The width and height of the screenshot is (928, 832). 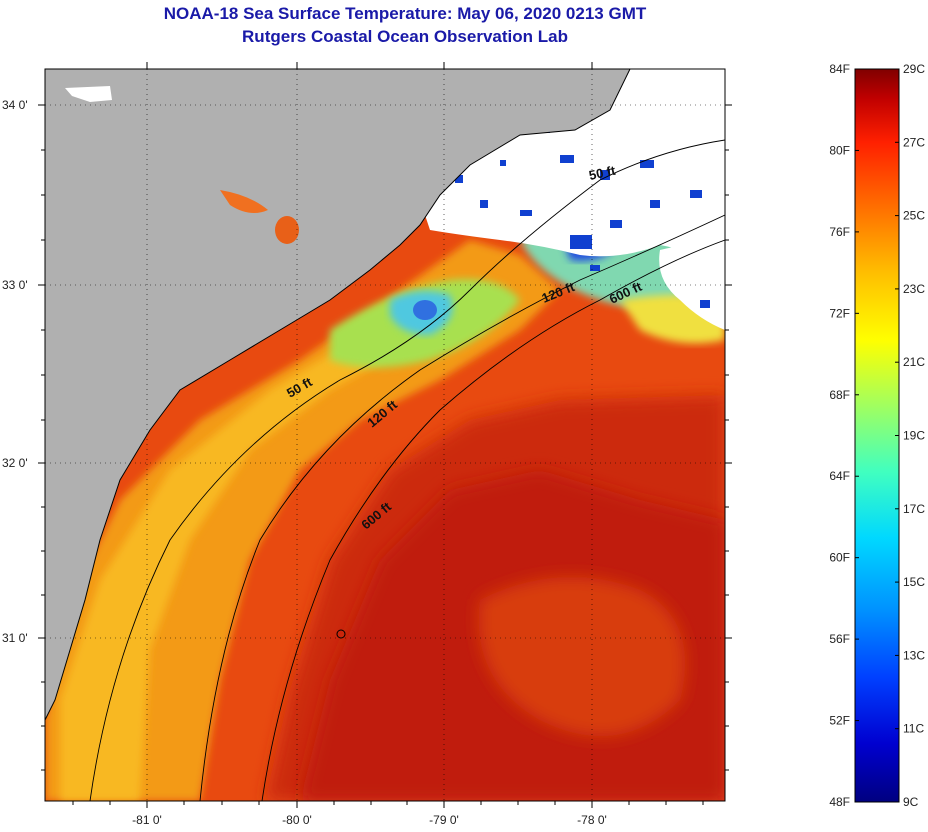 What do you see at coordinates (839, 395) in the screenshot?
I see `colorbar-f-label: 68F` at bounding box center [839, 395].